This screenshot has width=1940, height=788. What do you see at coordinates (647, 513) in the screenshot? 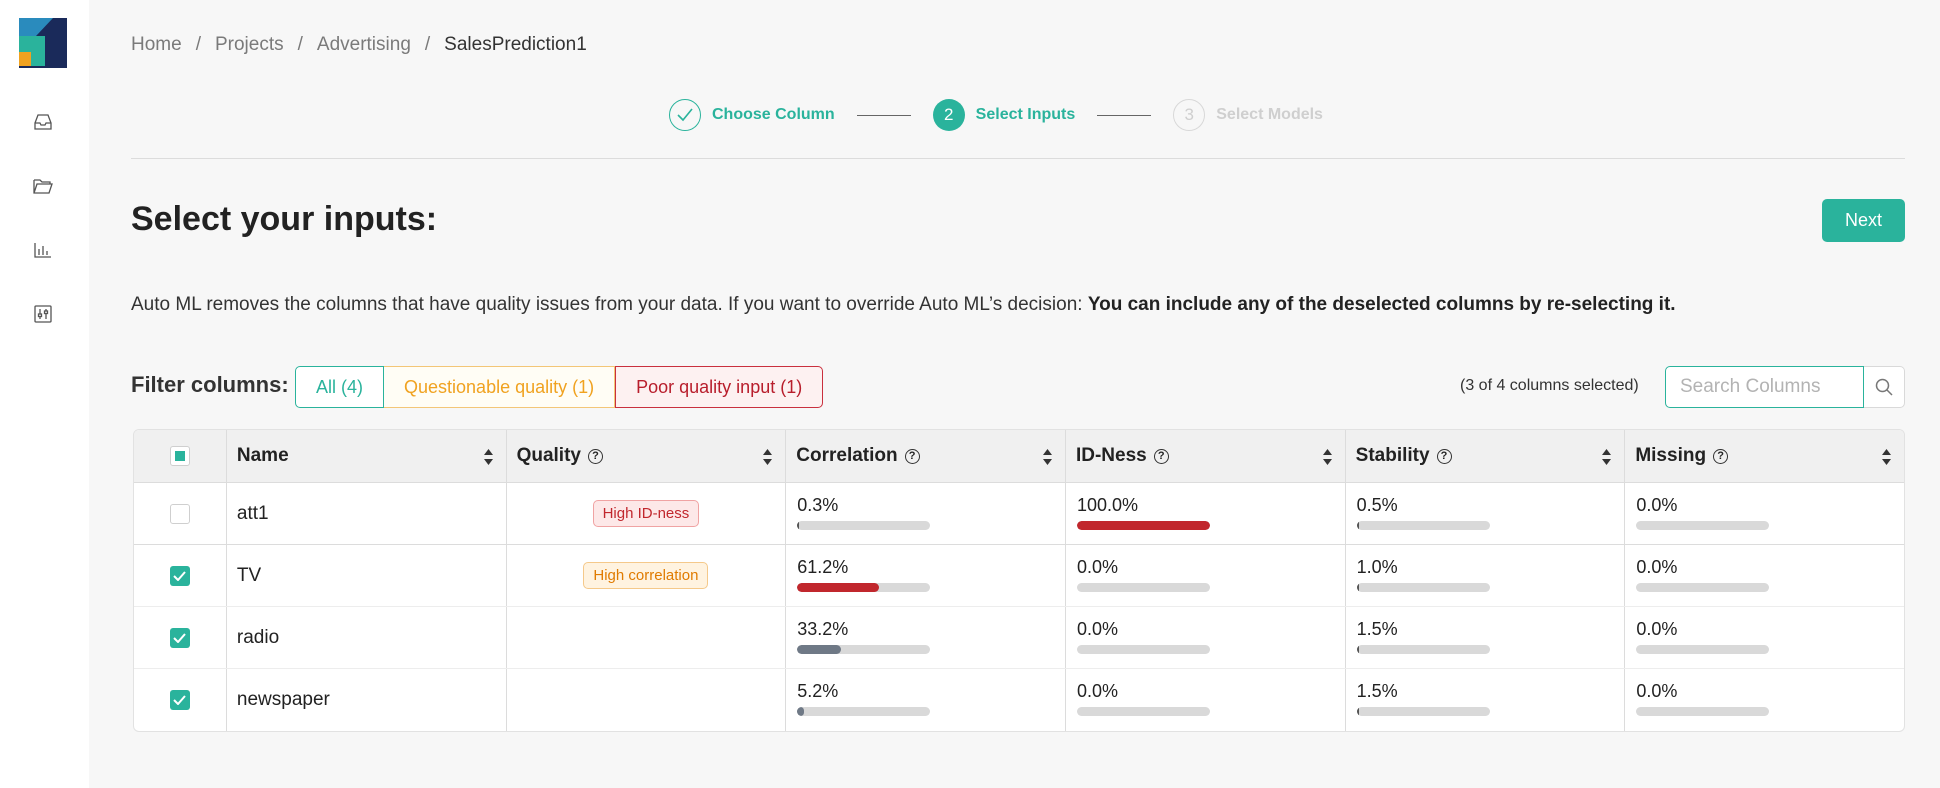
I see `quality-cell: High ID-ness` at bounding box center [647, 513].